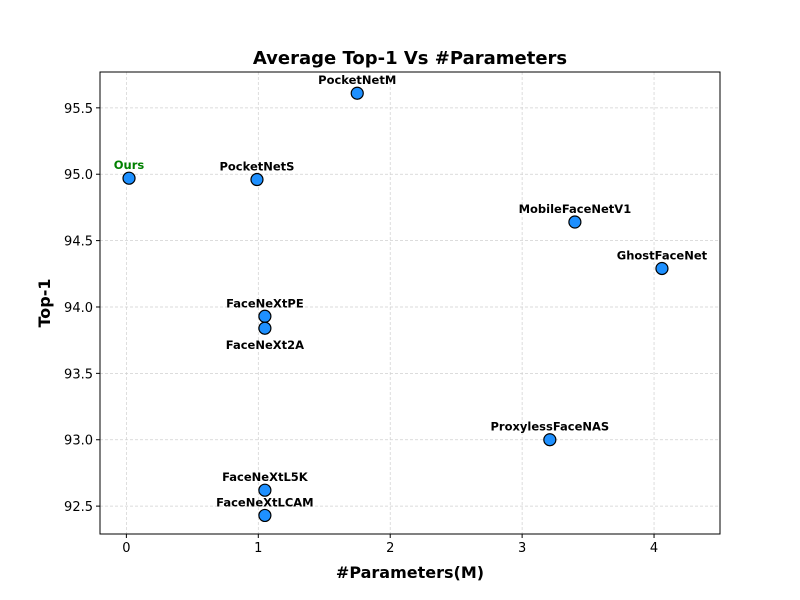 The width and height of the screenshot is (800, 600). I want to click on data-label: FaceNeXt2A, so click(265, 345).